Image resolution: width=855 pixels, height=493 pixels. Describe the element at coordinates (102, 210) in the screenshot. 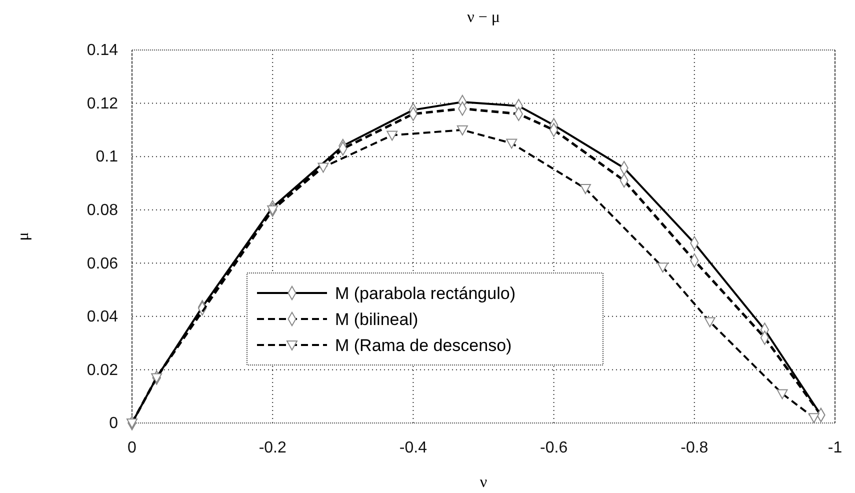

I see `y-tick-label: 0.08` at that location.